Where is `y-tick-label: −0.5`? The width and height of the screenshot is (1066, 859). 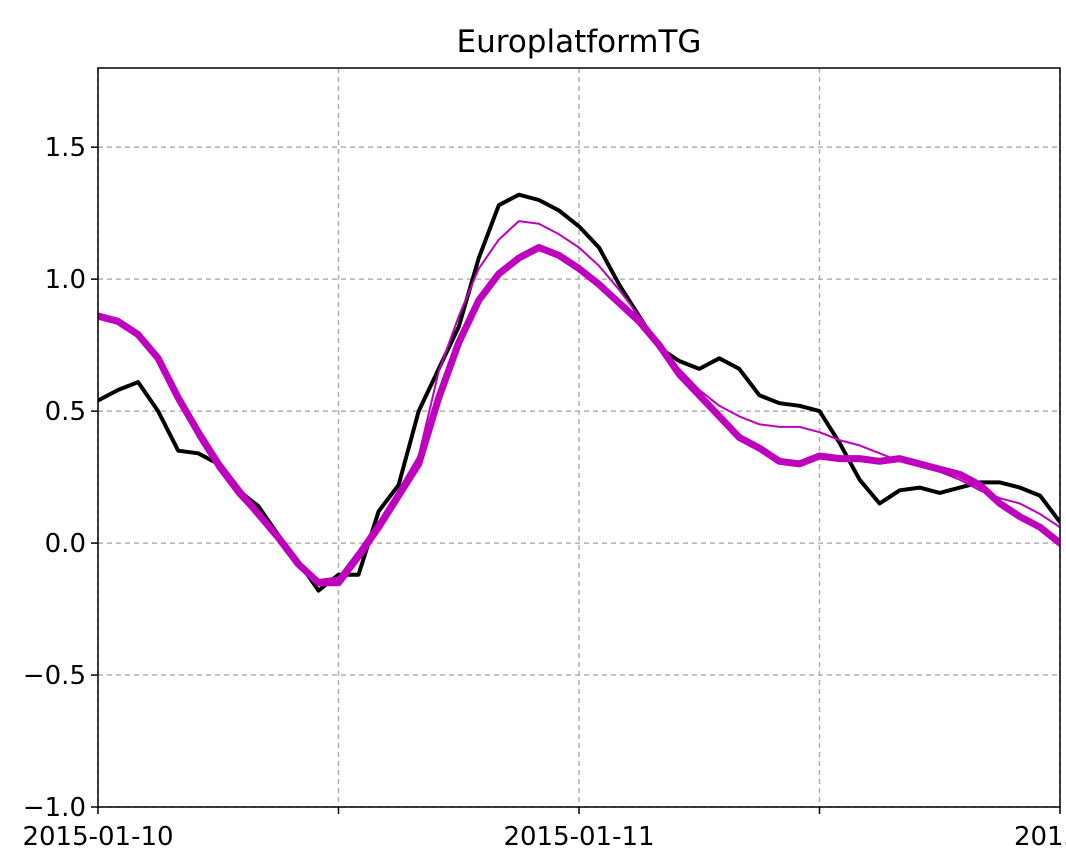 y-tick-label: −0.5 is located at coordinates (54, 676).